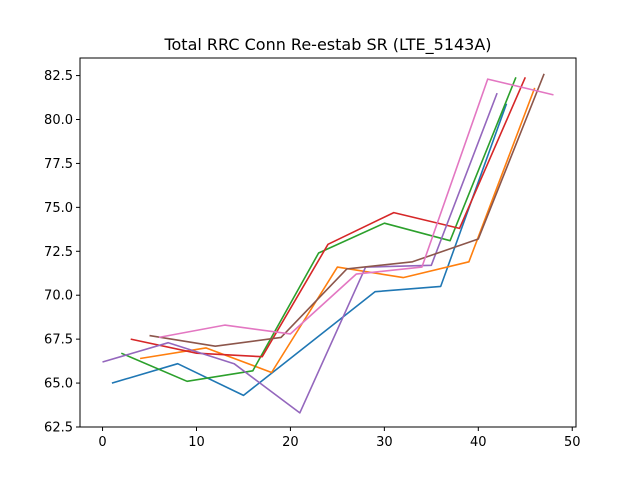 This screenshot has width=640, height=480. I want to click on y-tick-label: 65.0, so click(58, 384).